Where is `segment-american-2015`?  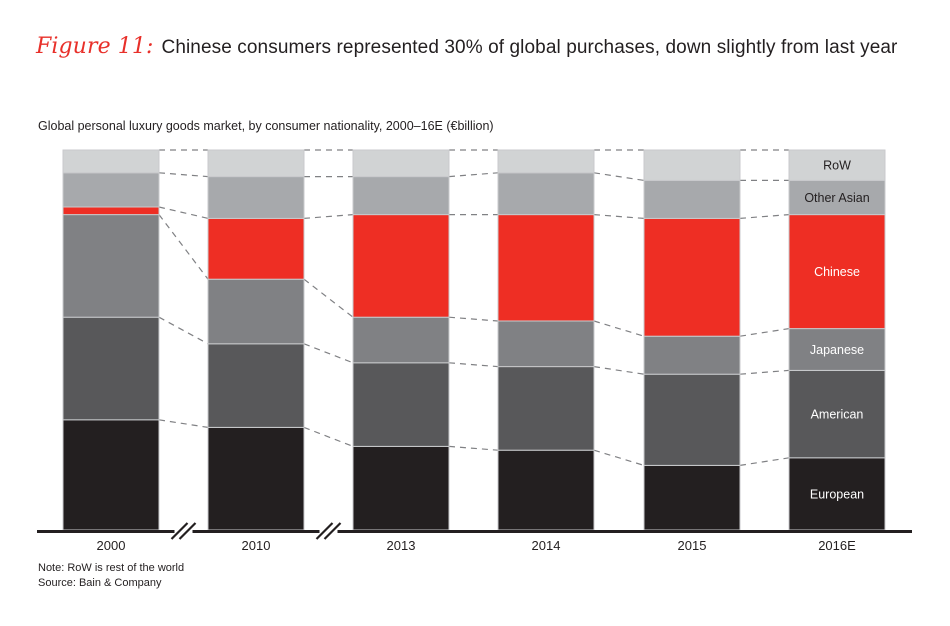 segment-american-2015 is located at coordinates (692, 419).